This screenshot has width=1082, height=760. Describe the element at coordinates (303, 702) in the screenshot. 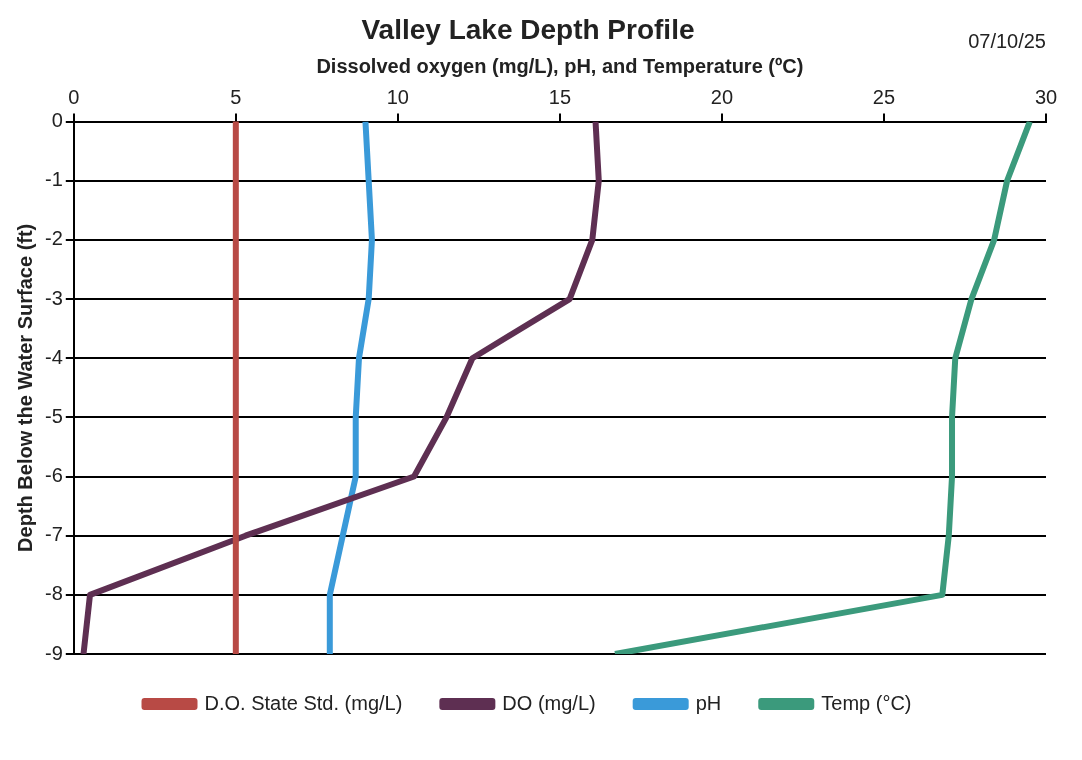

I see `legend-label: D.O. State Std. (mg/L)` at that location.